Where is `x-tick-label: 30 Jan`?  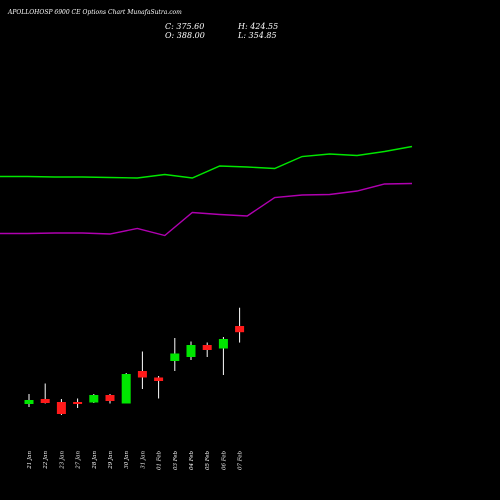 x-tick-label: 30 Jan is located at coordinates (127, 460).